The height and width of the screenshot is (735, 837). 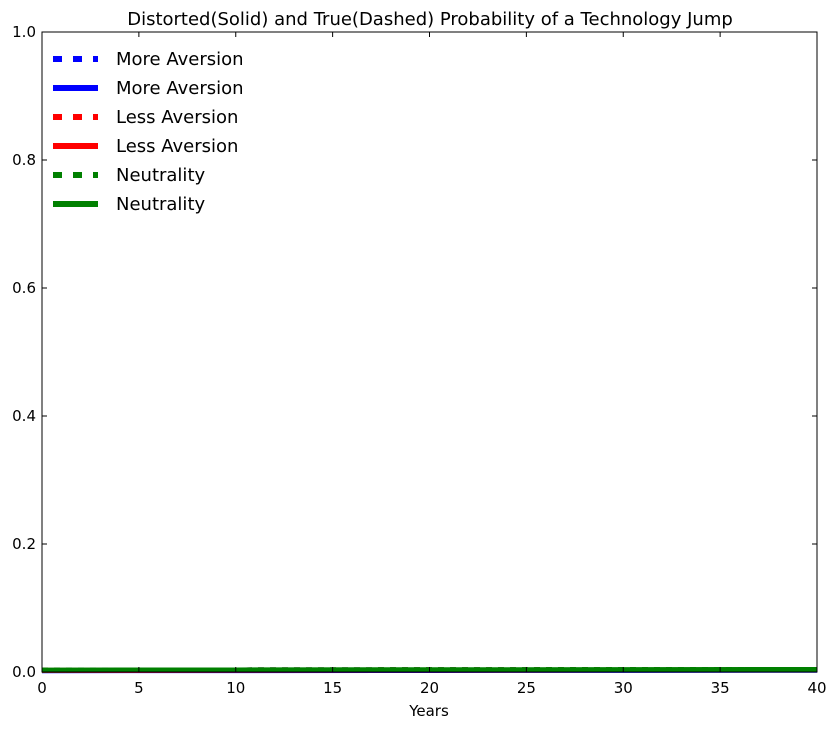 What do you see at coordinates (24, 672) in the screenshot?
I see `y-tick-label: 0.0` at bounding box center [24, 672].